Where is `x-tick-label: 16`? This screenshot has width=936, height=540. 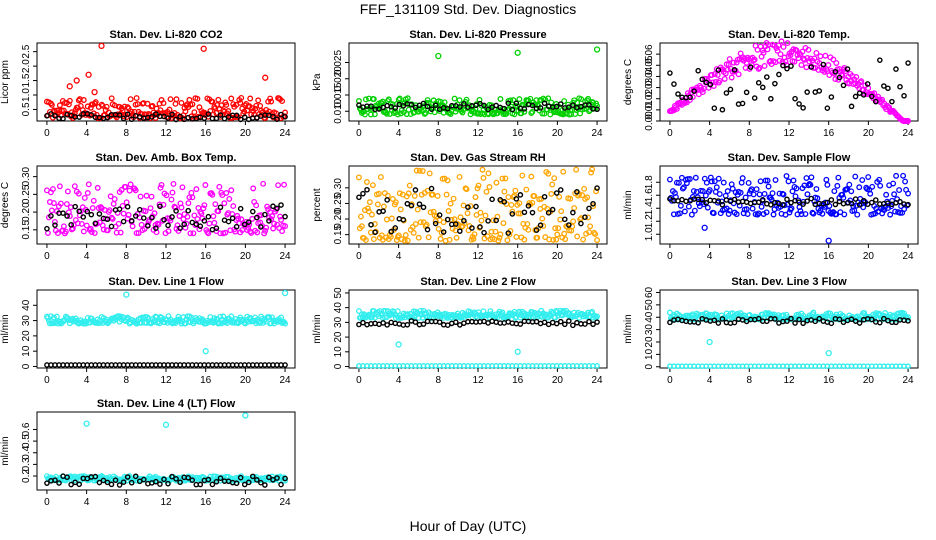 x-tick-label: 16 is located at coordinates (518, 133).